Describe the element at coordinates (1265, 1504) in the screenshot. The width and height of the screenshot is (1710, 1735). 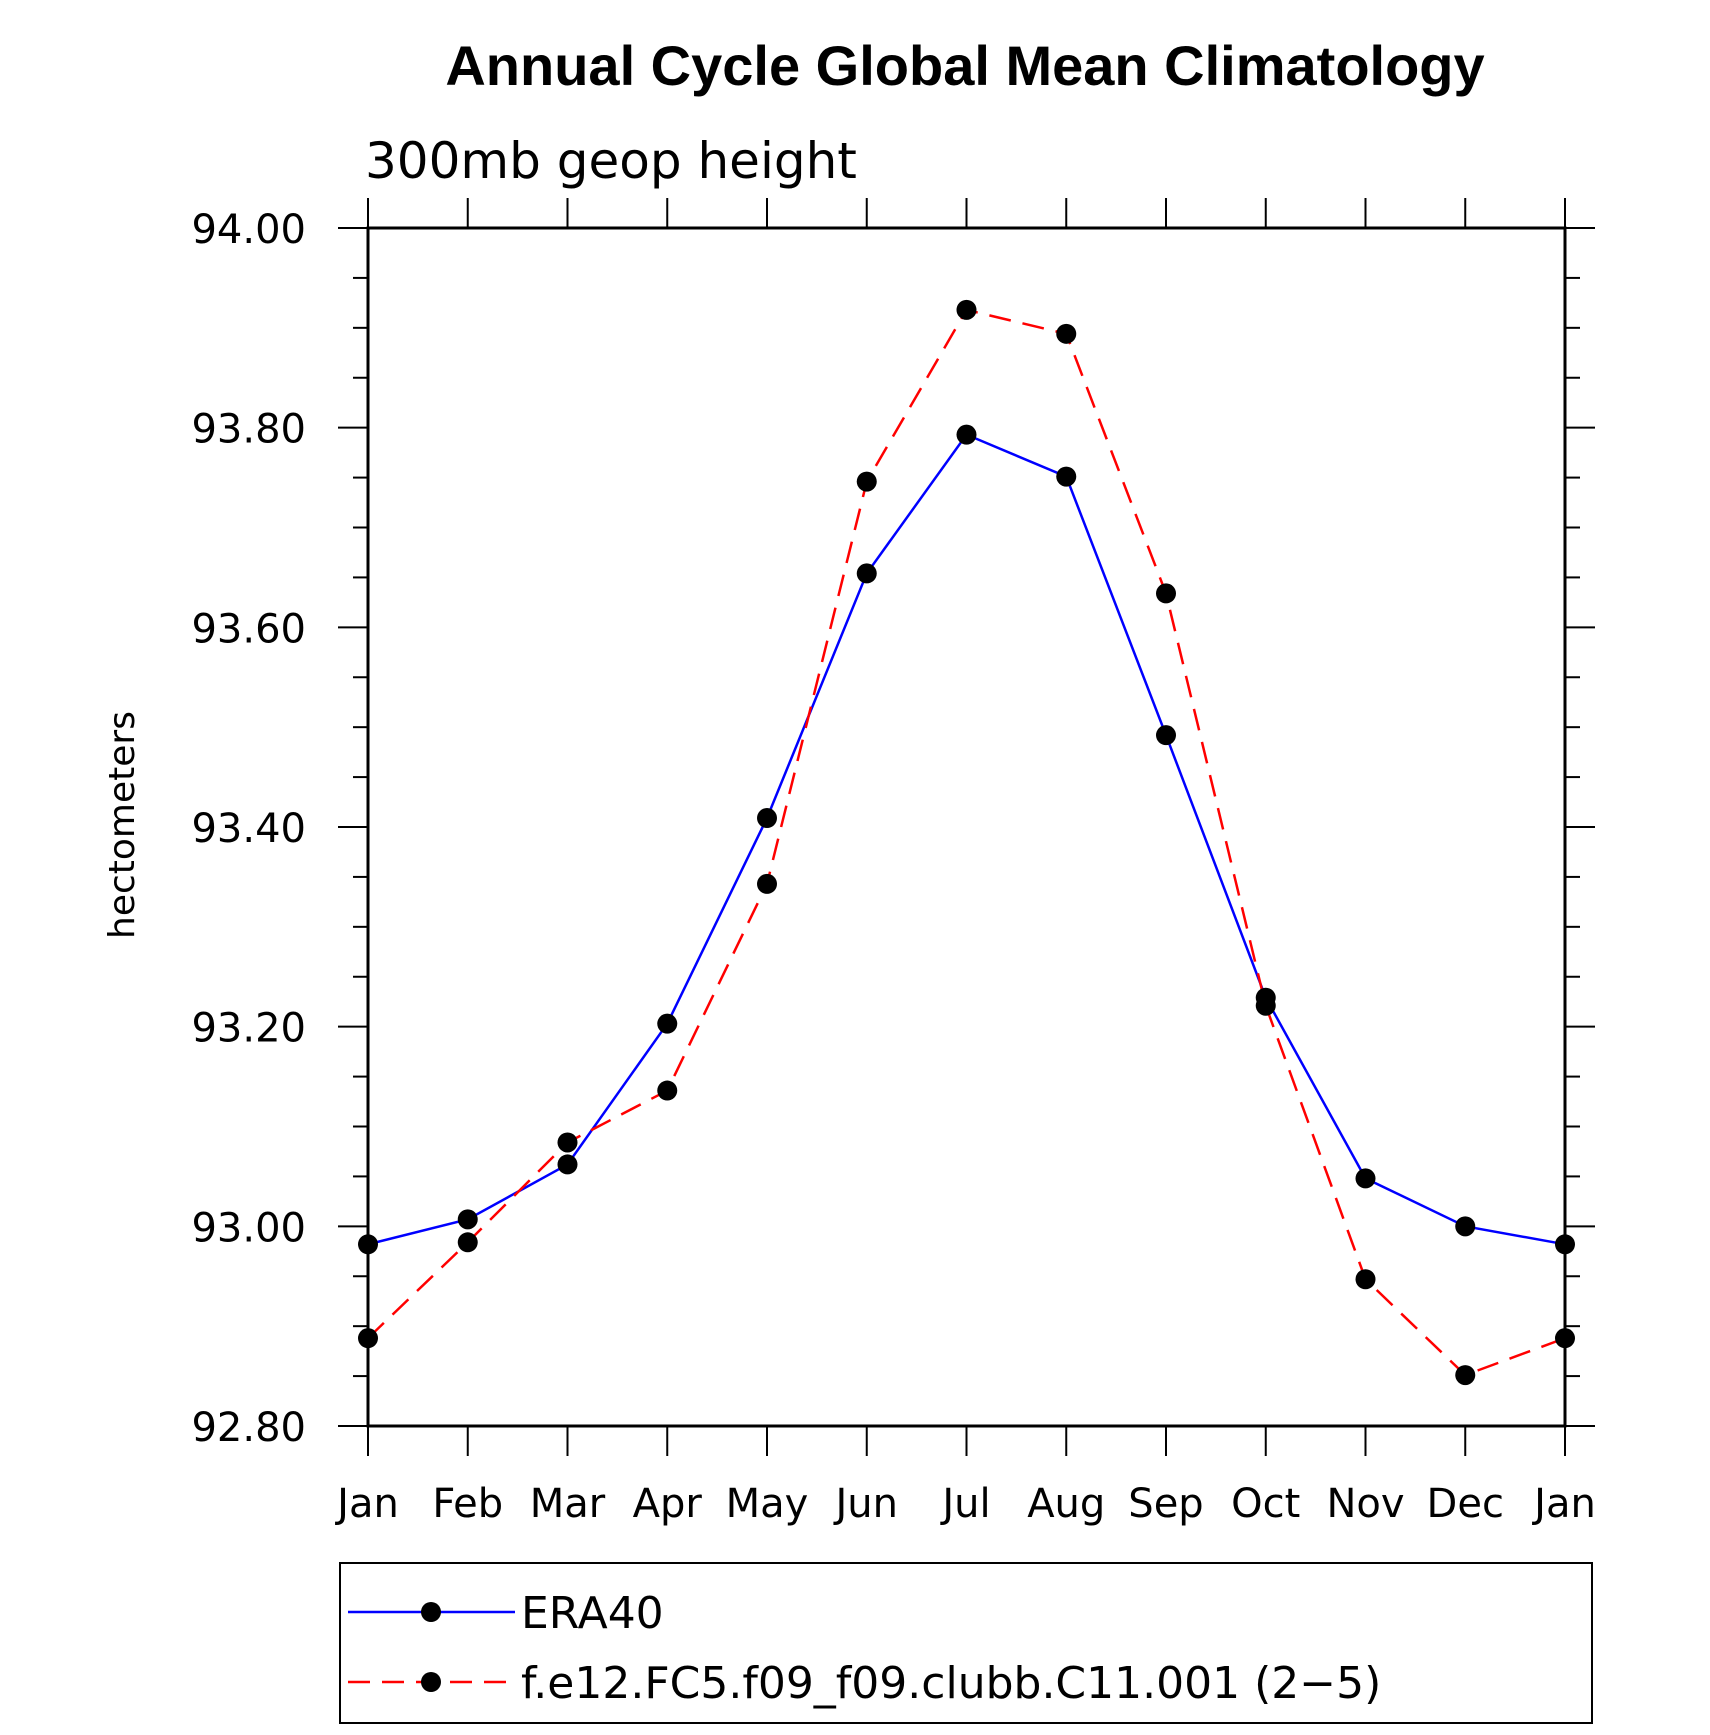
I see `x-tick-label: Oct` at that location.